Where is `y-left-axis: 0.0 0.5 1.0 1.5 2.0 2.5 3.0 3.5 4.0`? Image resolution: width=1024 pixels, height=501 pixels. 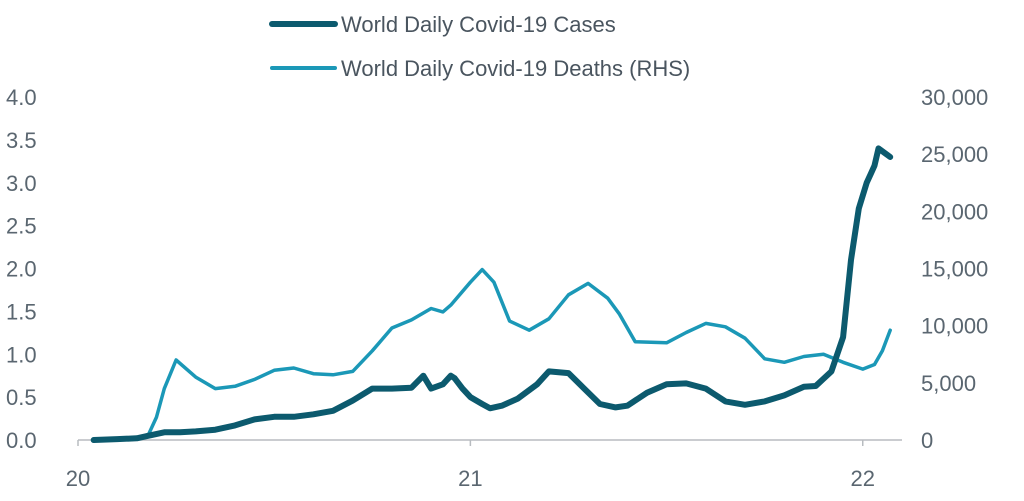
y-left-axis: 0.0 0.5 1.0 1.5 2.0 2.5 3.0 3.5 4.0 is located at coordinates (21, 269).